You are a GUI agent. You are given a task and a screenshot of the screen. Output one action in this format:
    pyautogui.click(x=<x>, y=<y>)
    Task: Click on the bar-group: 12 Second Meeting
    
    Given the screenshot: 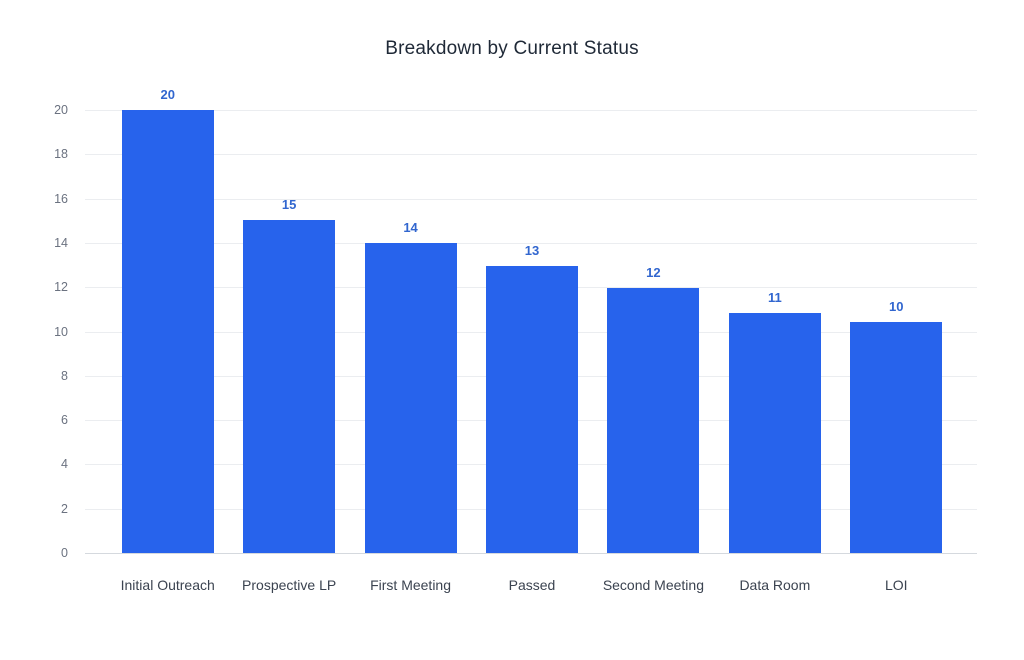 What is the action you would take?
    pyautogui.click(x=653, y=351)
    